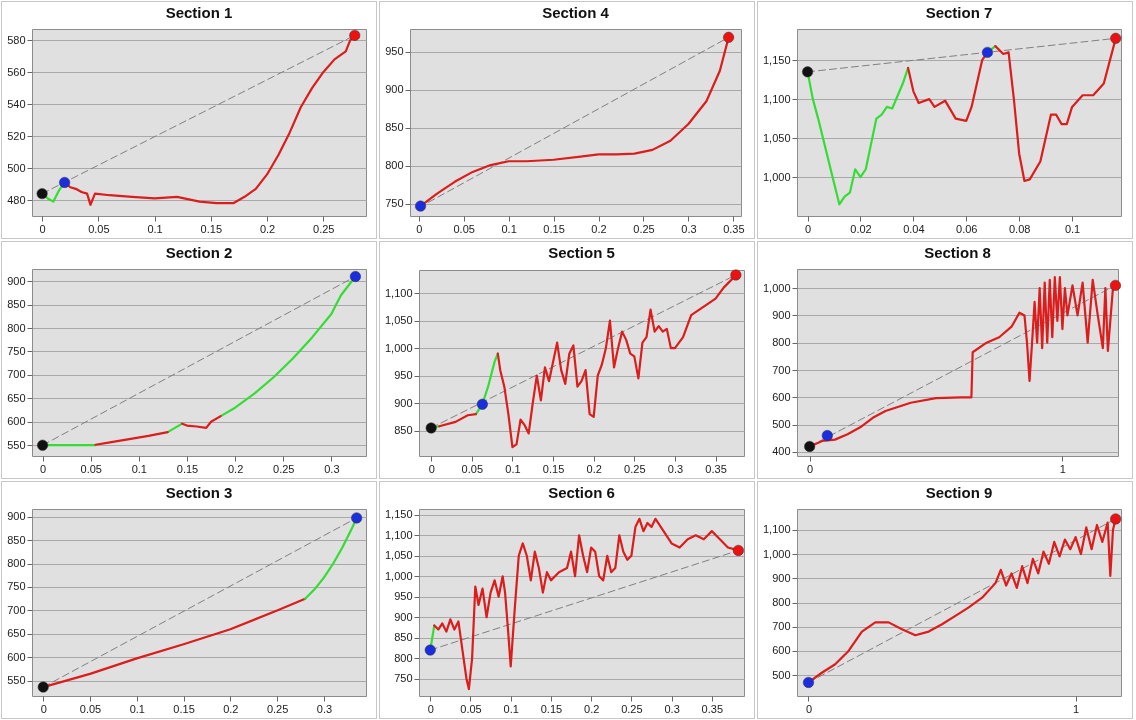 Image resolution: width=1136 pixels, height=720 pixels. What do you see at coordinates (16, 199) in the screenshot?
I see `y-tick-label: 480` at bounding box center [16, 199].